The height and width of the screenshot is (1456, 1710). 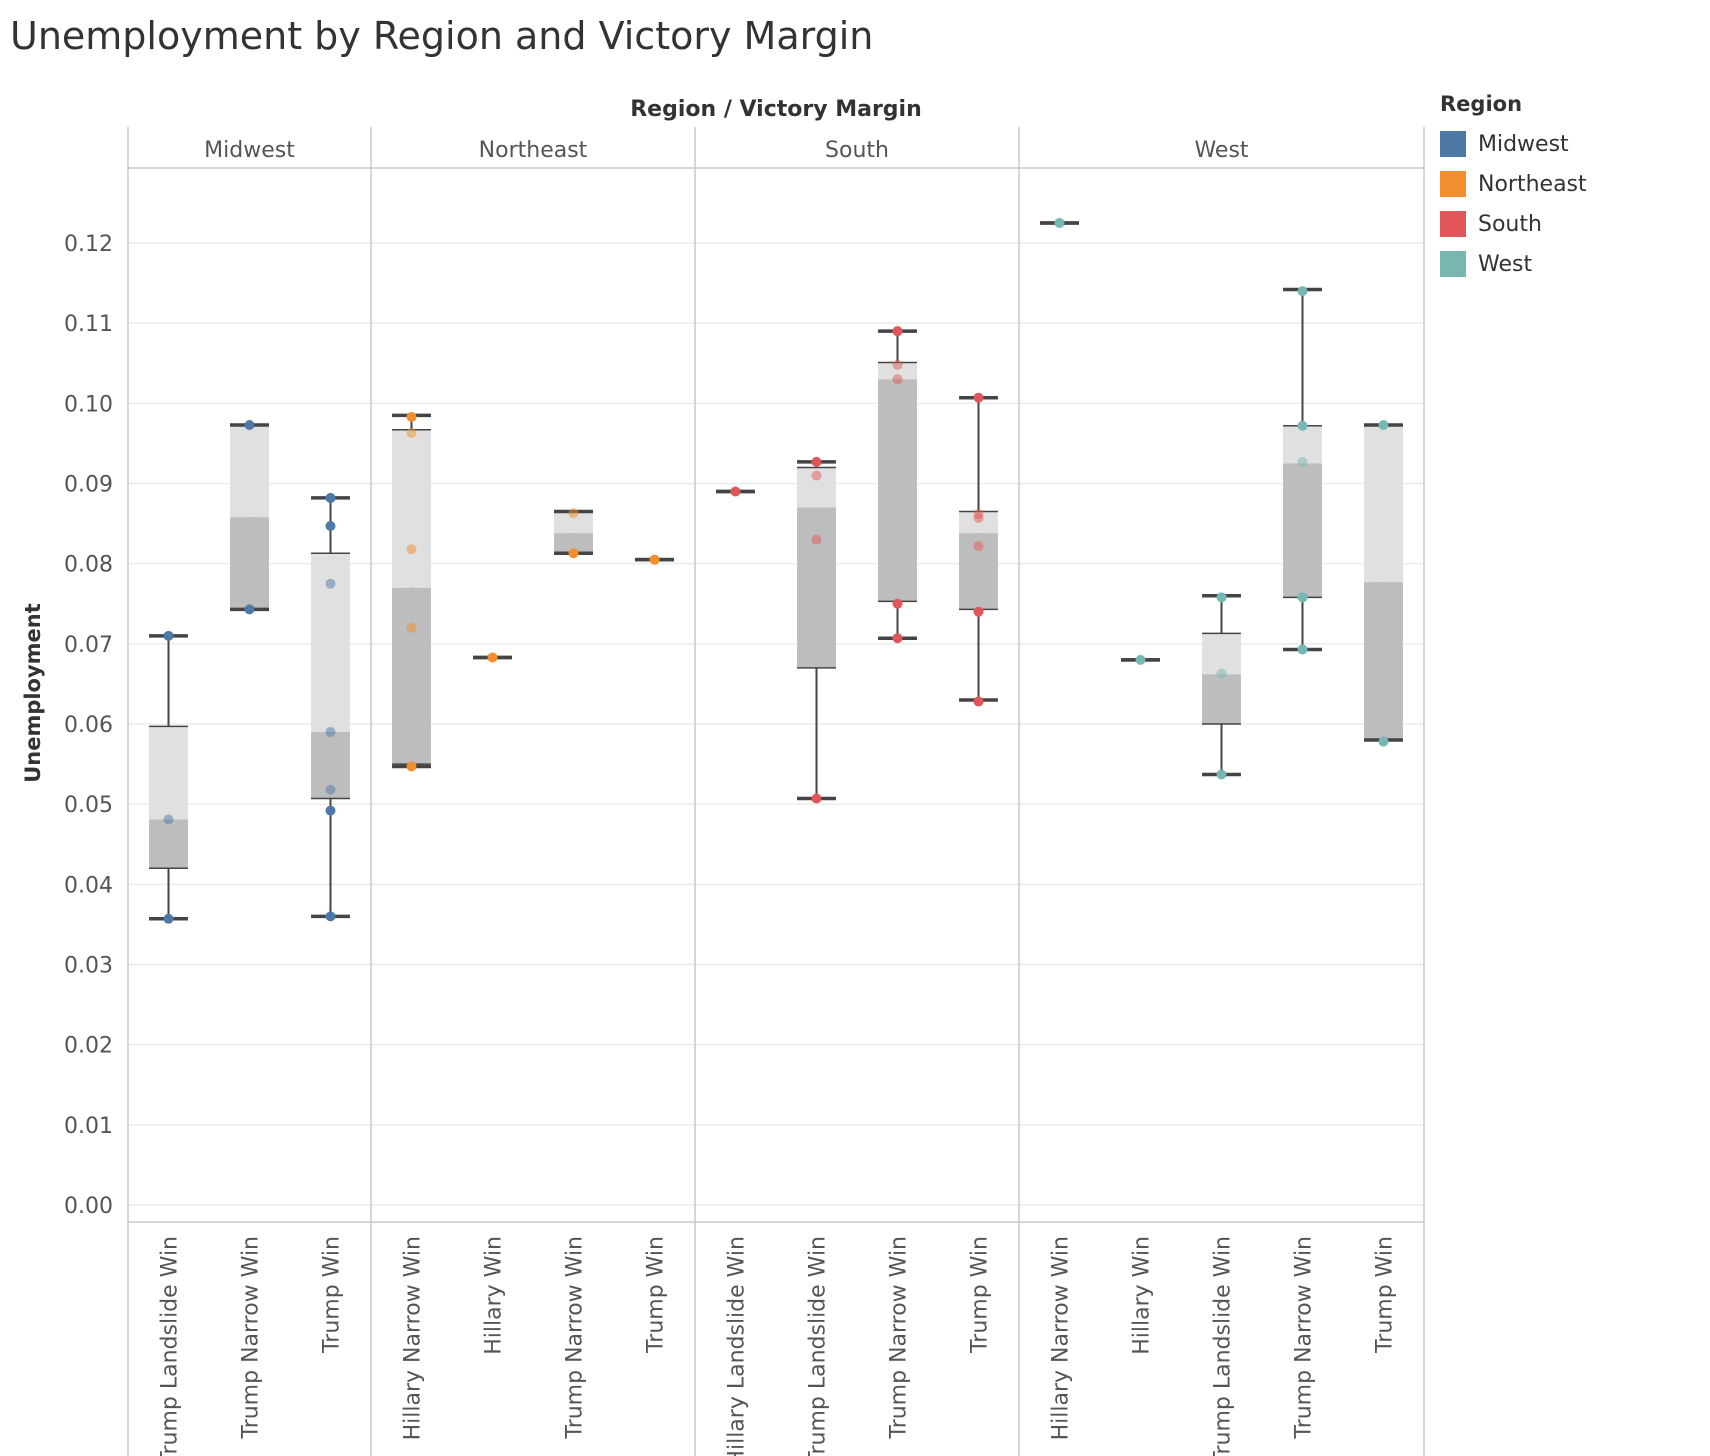 What do you see at coordinates (1510, 224) in the screenshot?
I see `legend-label-south: South` at bounding box center [1510, 224].